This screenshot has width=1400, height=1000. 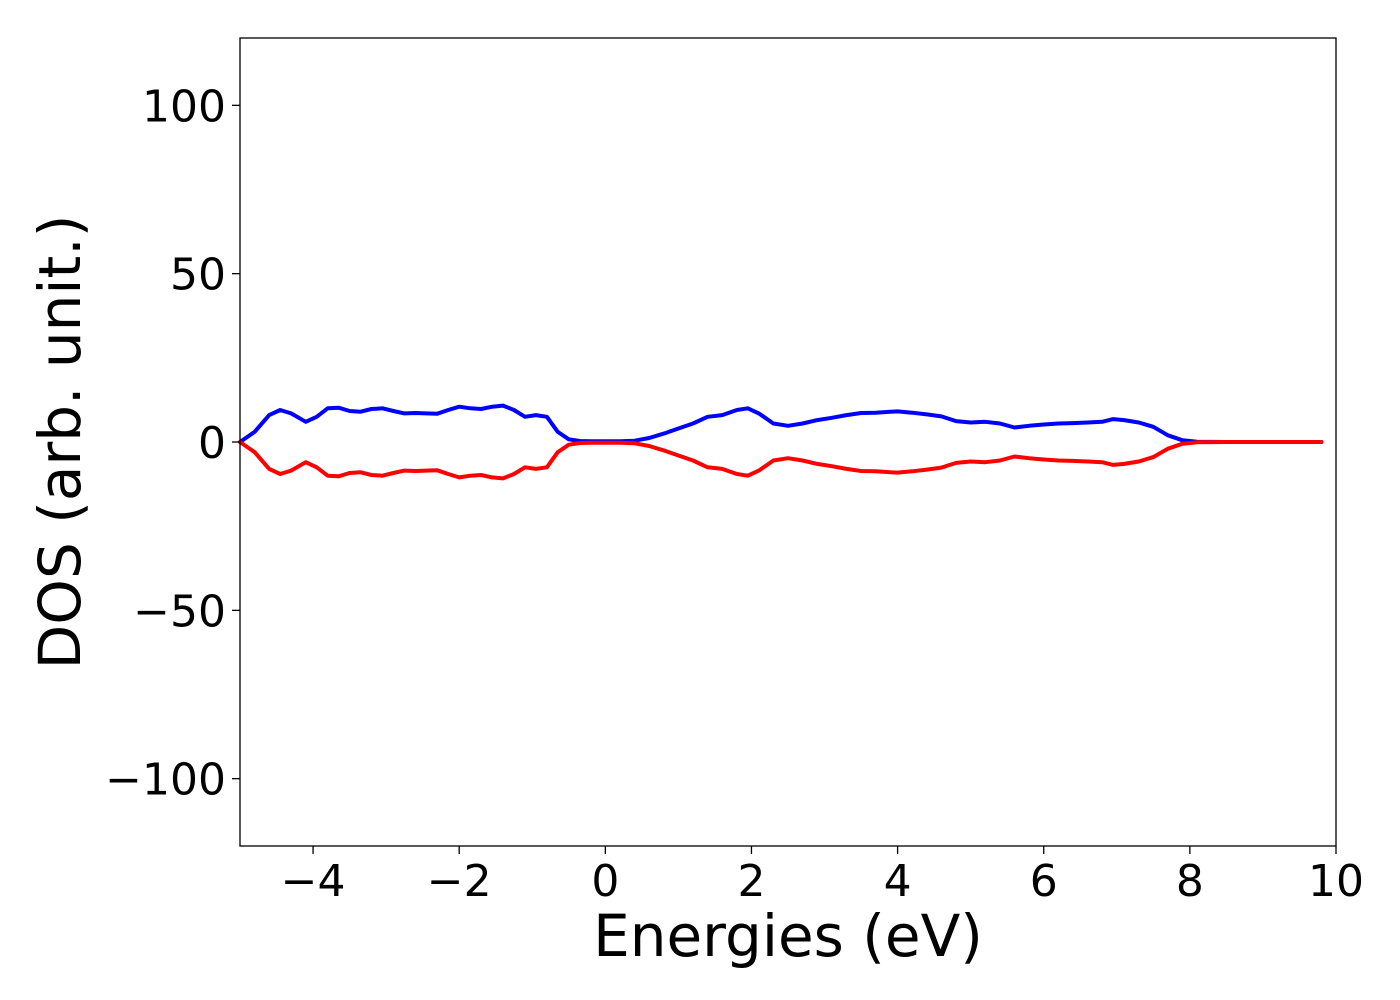 I want to click on x-axis-label: Energies (eV), so click(x=788, y=936).